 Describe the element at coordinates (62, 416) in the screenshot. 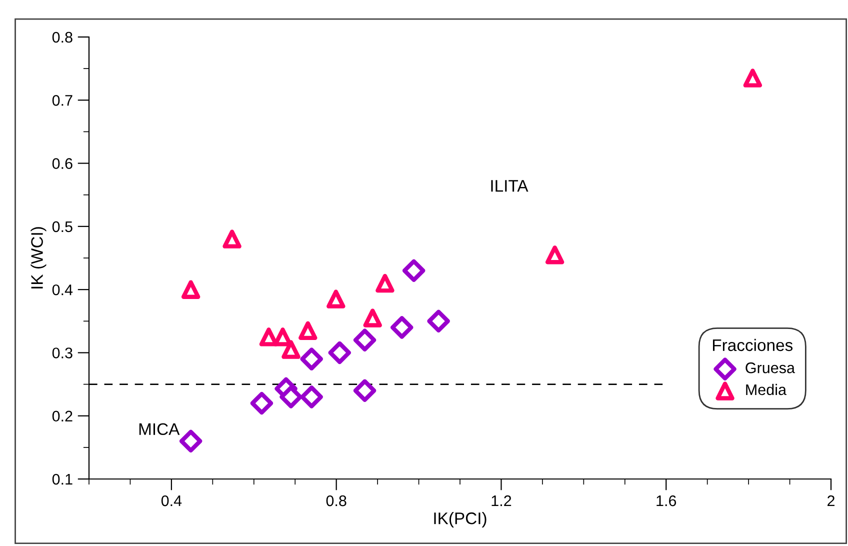

I see `y-tick-label: 0.2` at that location.